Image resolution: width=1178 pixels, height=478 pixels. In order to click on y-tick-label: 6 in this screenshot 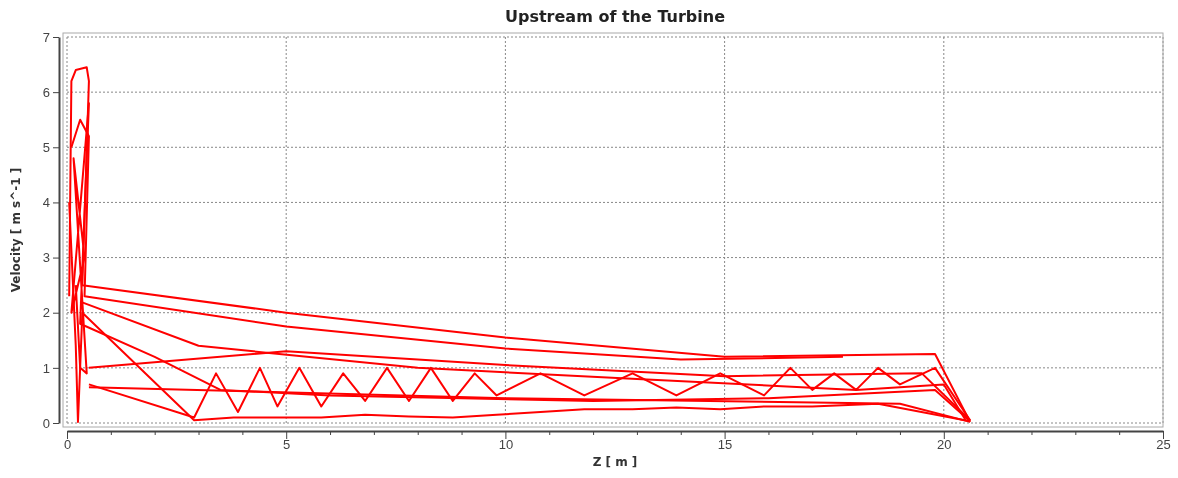, I will do `click(46, 92)`.